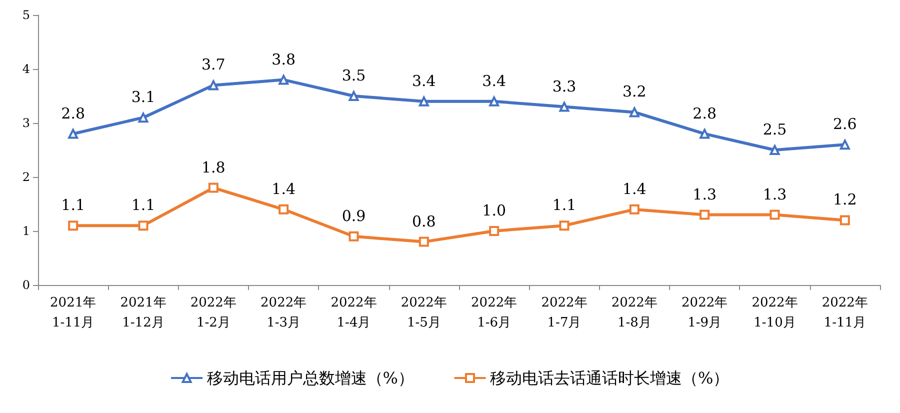 Image resolution: width=900 pixels, height=413 pixels. Describe the element at coordinates (26, 231) in the screenshot. I see `y-tick-label: 1` at that location.